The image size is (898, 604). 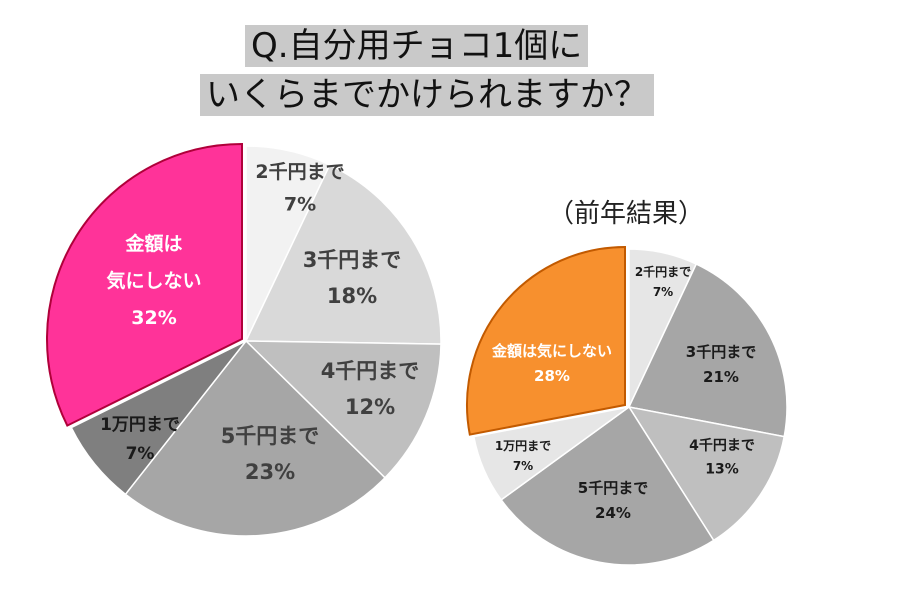 What do you see at coordinates (613, 513) in the screenshot?
I see `slice-value-3: 24%` at bounding box center [613, 513].